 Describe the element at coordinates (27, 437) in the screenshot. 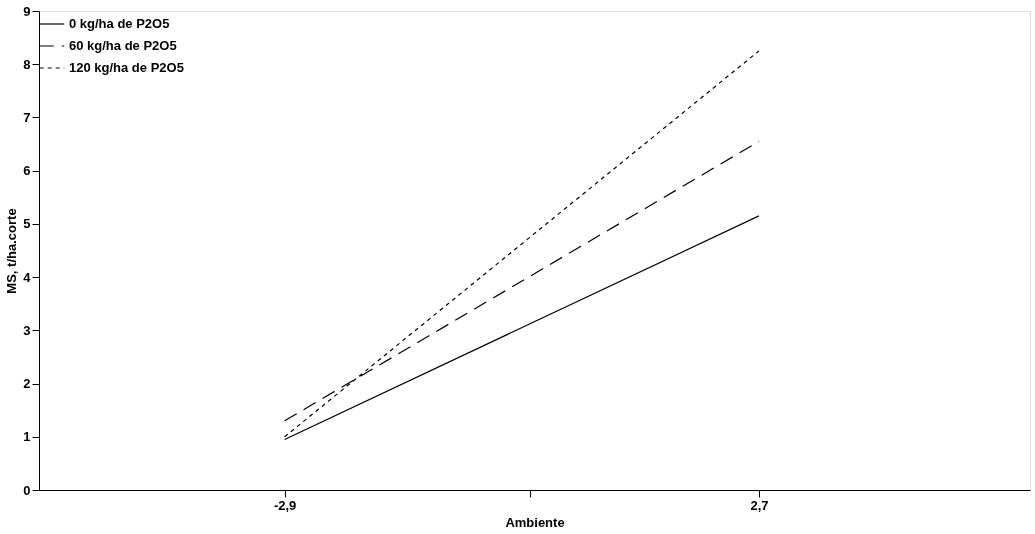

I see `y-tick-label: 1` at that location.